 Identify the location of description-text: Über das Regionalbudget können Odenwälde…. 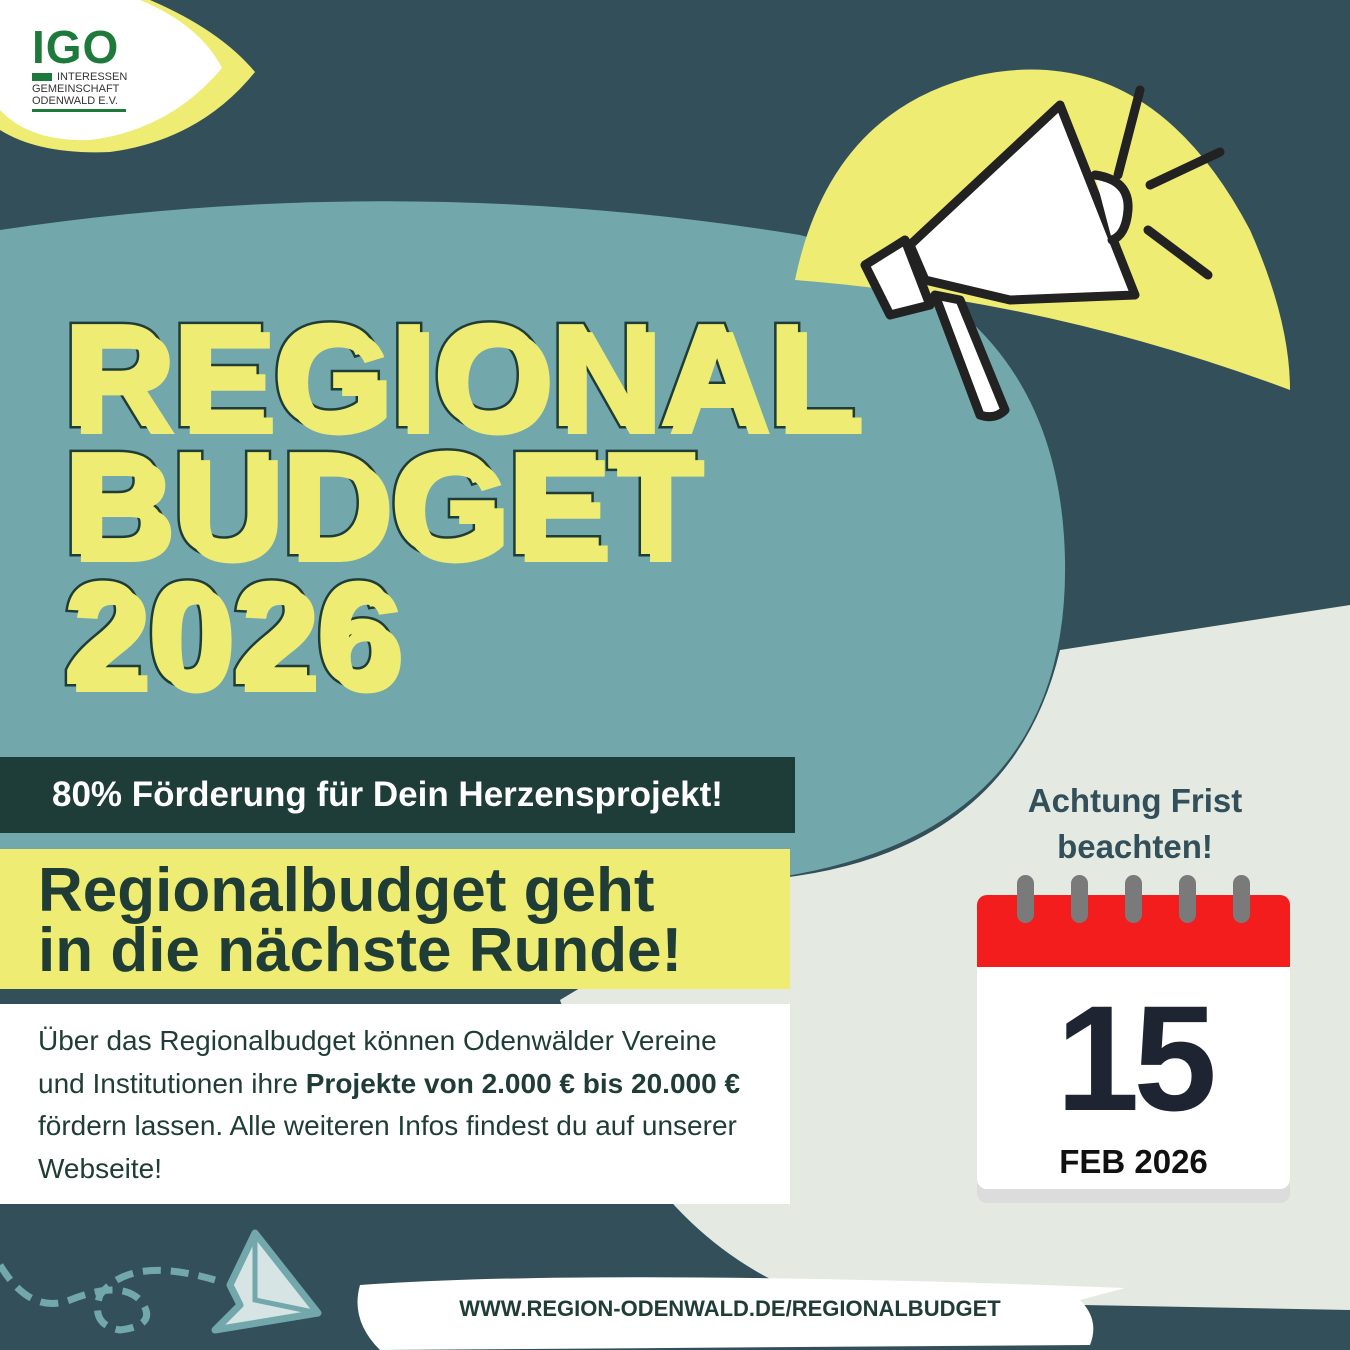
(377, 1062).